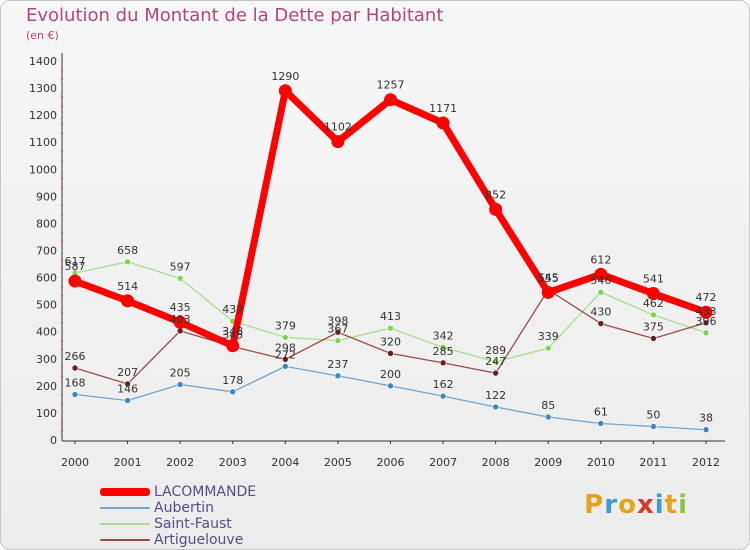 The width and height of the screenshot is (750, 550). What do you see at coordinates (232, 331) in the screenshot?
I see `data-label-lacommande: 348` at bounding box center [232, 331].